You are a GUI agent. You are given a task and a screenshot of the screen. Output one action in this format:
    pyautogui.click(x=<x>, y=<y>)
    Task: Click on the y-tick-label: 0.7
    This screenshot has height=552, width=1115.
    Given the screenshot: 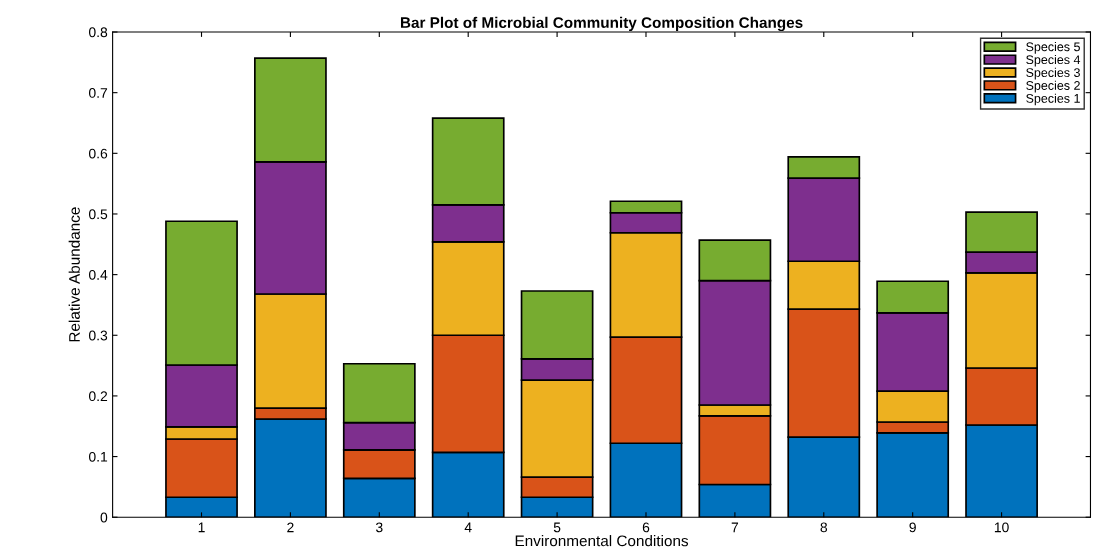 What is the action you would take?
    pyautogui.click(x=98, y=93)
    